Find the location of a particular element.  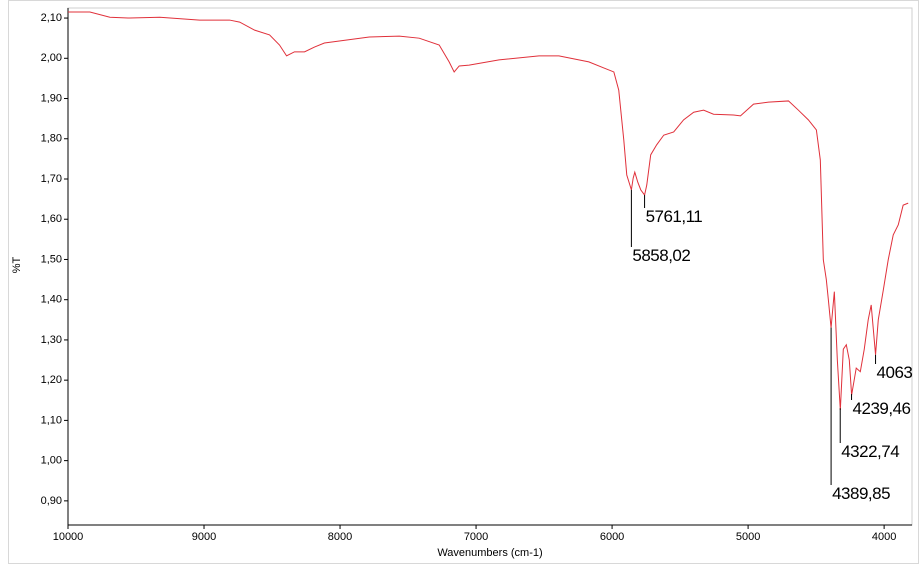

y-tick-label: 1,40 is located at coordinates (51, 300).